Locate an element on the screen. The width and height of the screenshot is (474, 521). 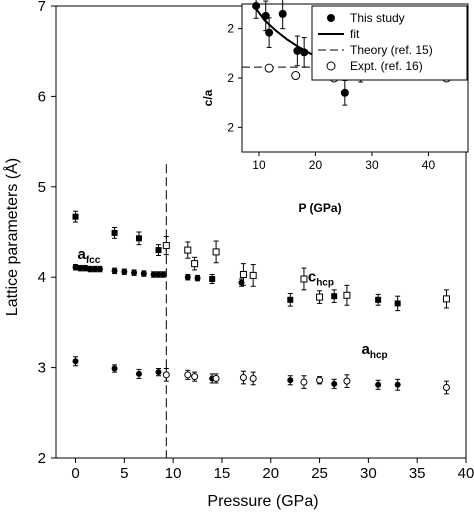
y-tick-label: 6 is located at coordinates (42, 96).